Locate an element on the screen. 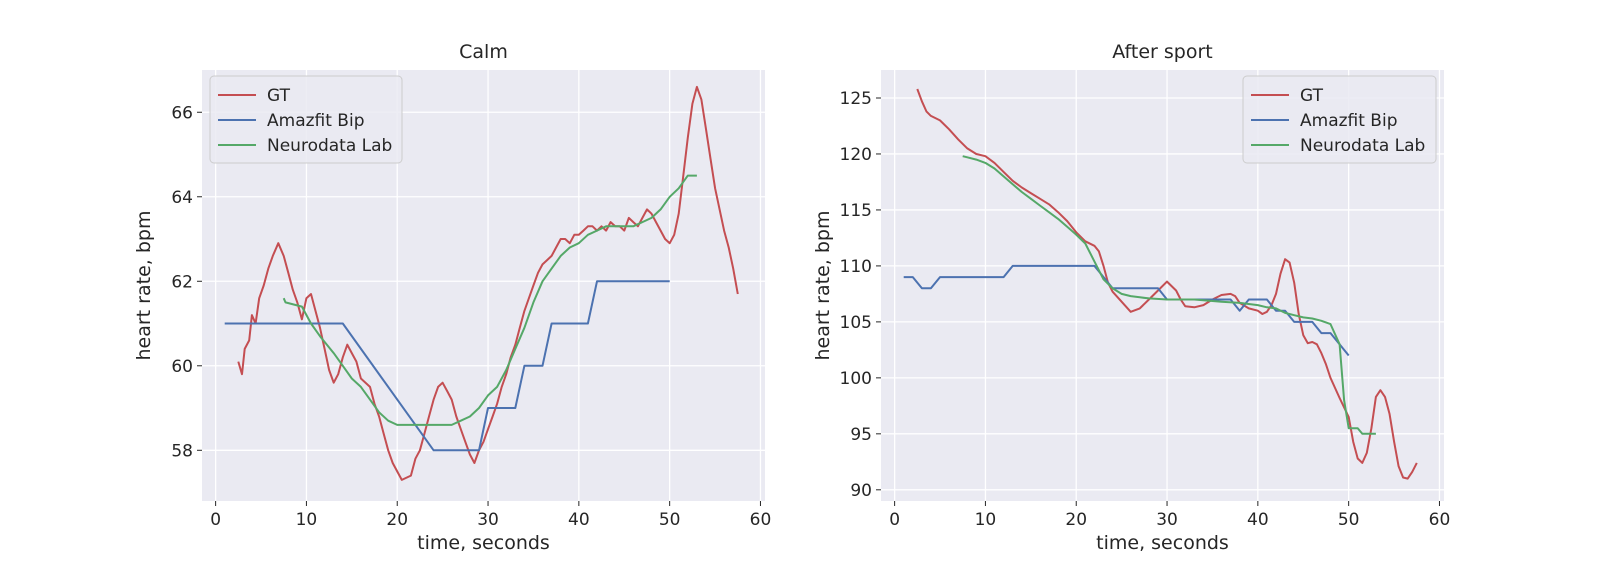  y-tick-label: 125 is located at coordinates (856, 99).